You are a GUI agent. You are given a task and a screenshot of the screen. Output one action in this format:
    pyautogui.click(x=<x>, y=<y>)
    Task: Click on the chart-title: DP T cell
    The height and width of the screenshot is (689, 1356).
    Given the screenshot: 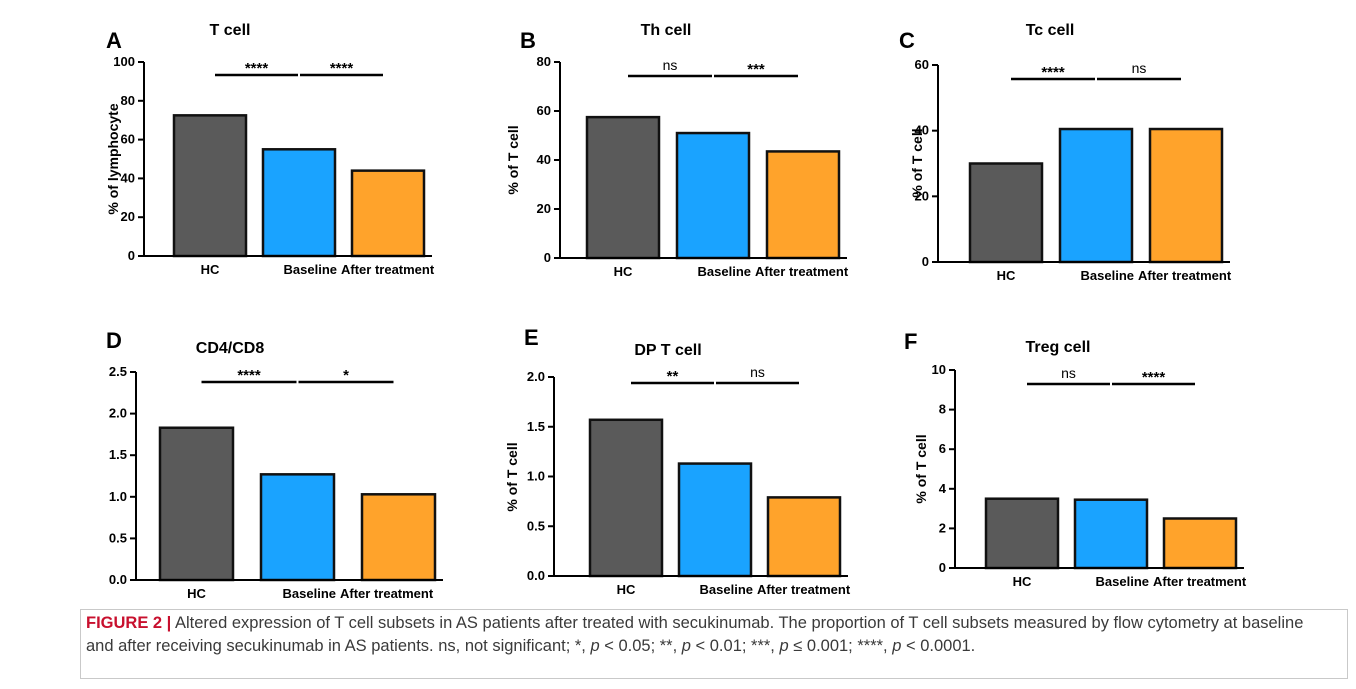 What is the action you would take?
    pyautogui.click(x=667, y=350)
    